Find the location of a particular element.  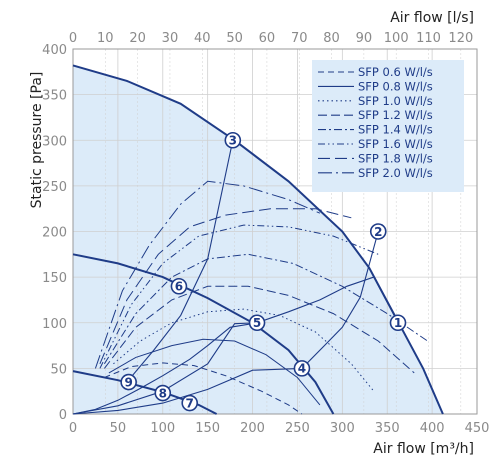

x2-tick-label: 60 is located at coordinates (267, 38).